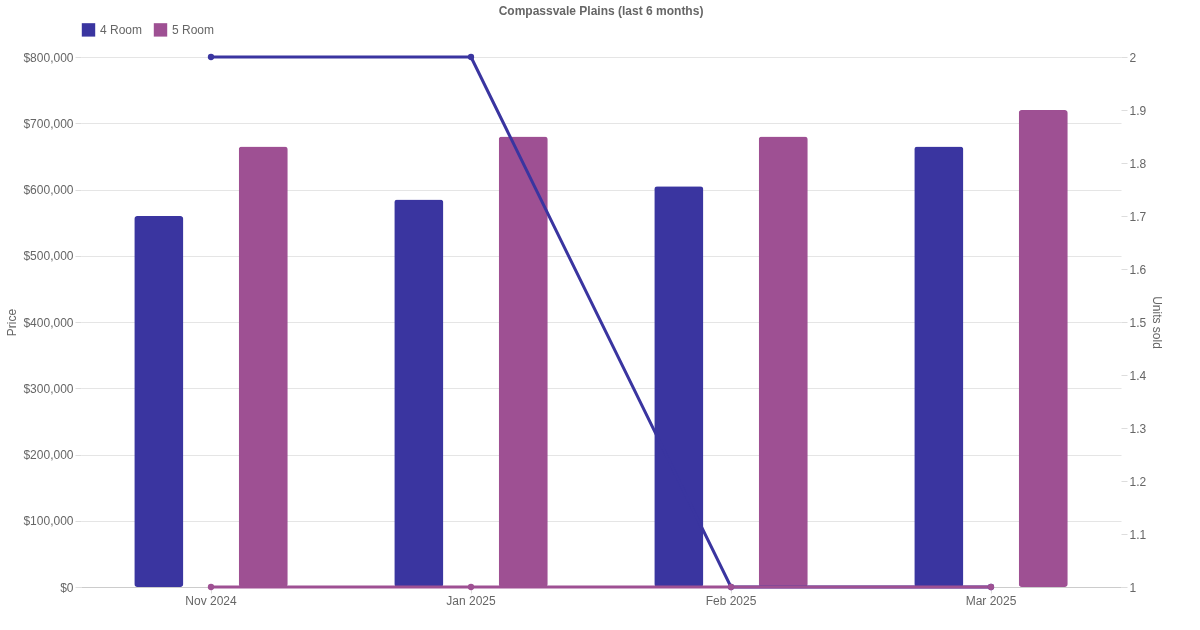 The image size is (1200, 630). Describe the element at coordinates (601, 11) in the screenshot. I see `chart-title: Compassvale Plains (last 6 months)` at that location.